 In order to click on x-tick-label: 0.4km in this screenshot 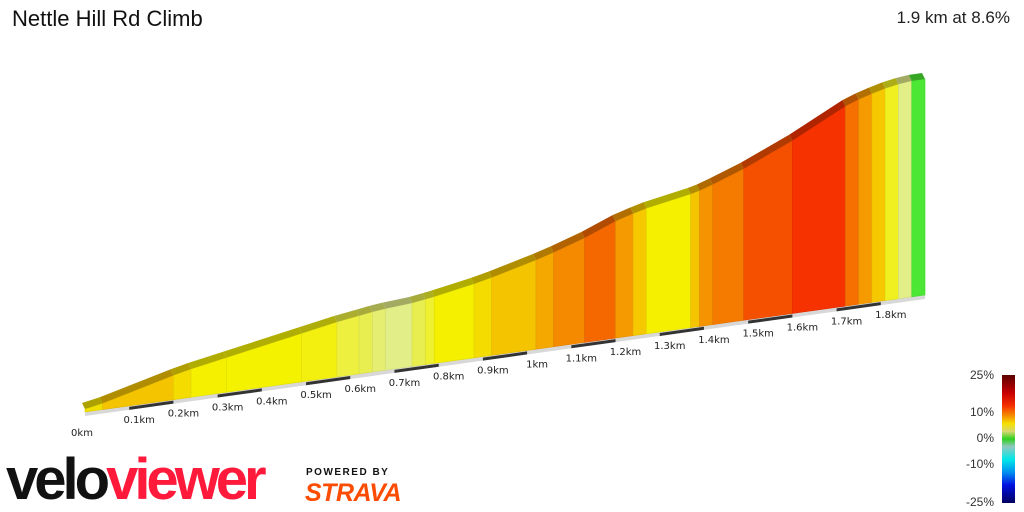, I will do `click(271, 401)`.